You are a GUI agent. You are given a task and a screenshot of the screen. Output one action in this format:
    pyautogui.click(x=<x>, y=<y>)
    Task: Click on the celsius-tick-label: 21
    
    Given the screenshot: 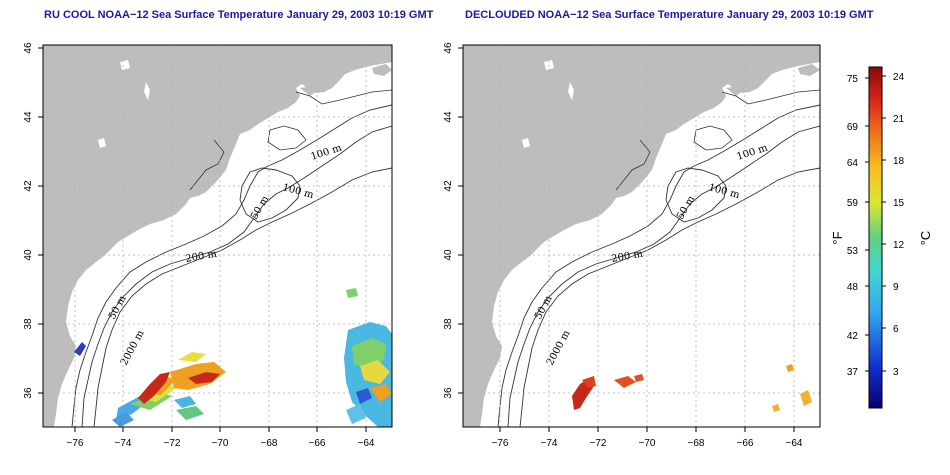 What is the action you would take?
    pyautogui.click(x=899, y=119)
    